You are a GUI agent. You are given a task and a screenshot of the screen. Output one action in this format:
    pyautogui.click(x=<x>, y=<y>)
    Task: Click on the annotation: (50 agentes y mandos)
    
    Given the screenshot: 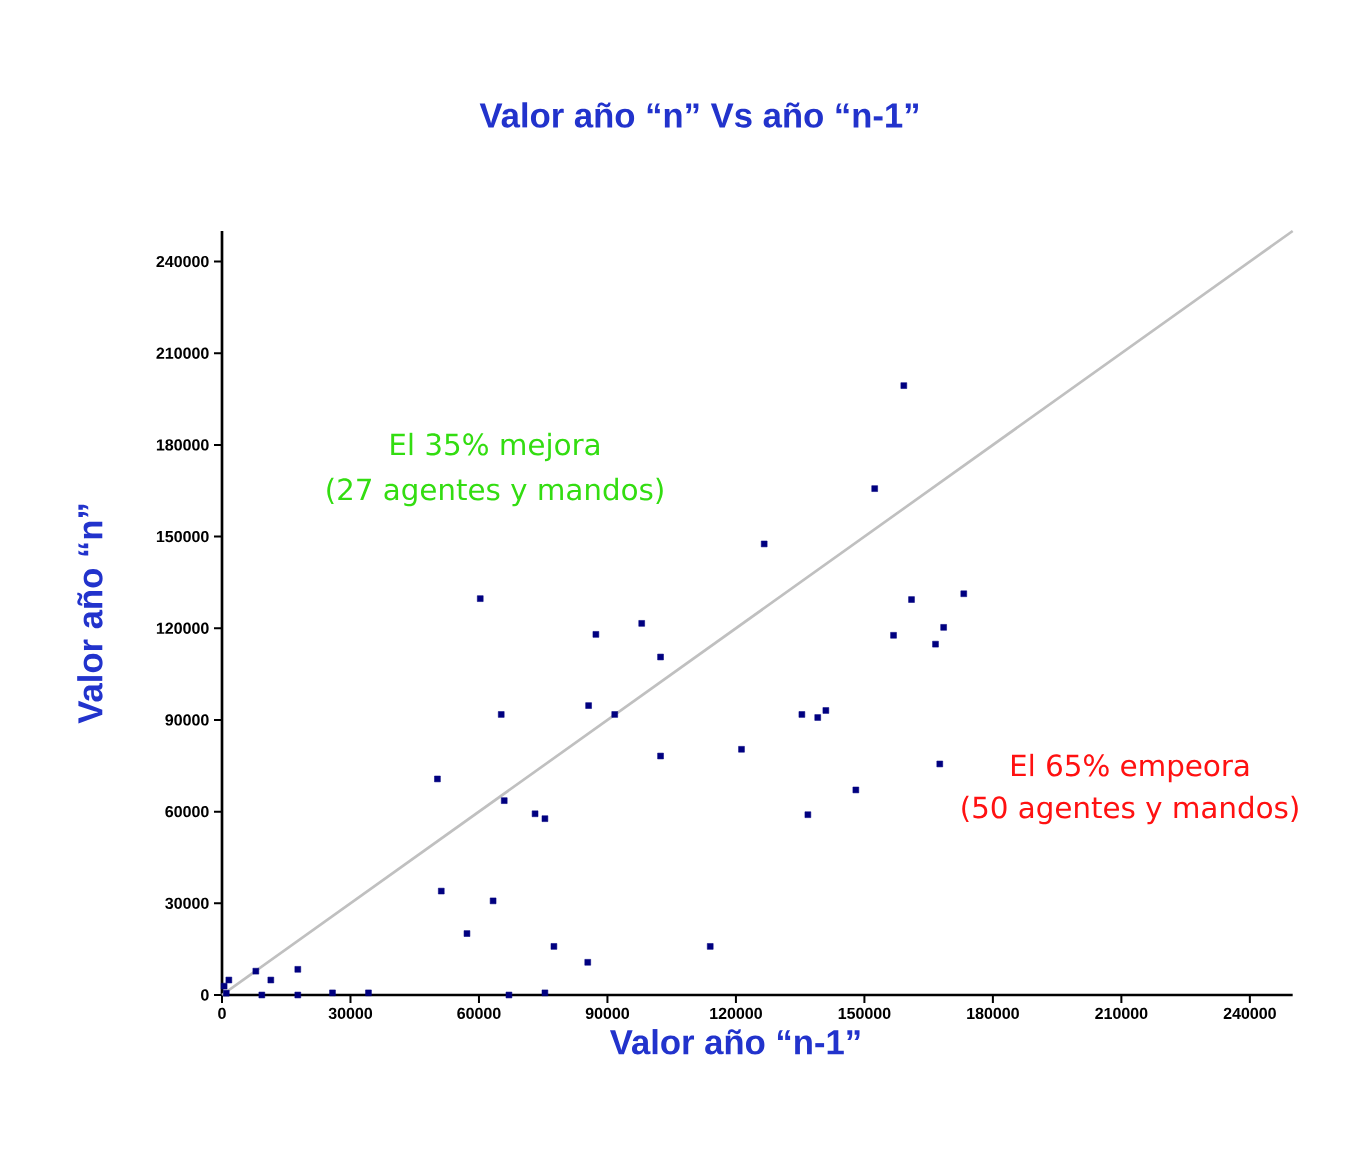 What is the action you would take?
    pyautogui.click(x=1130, y=810)
    